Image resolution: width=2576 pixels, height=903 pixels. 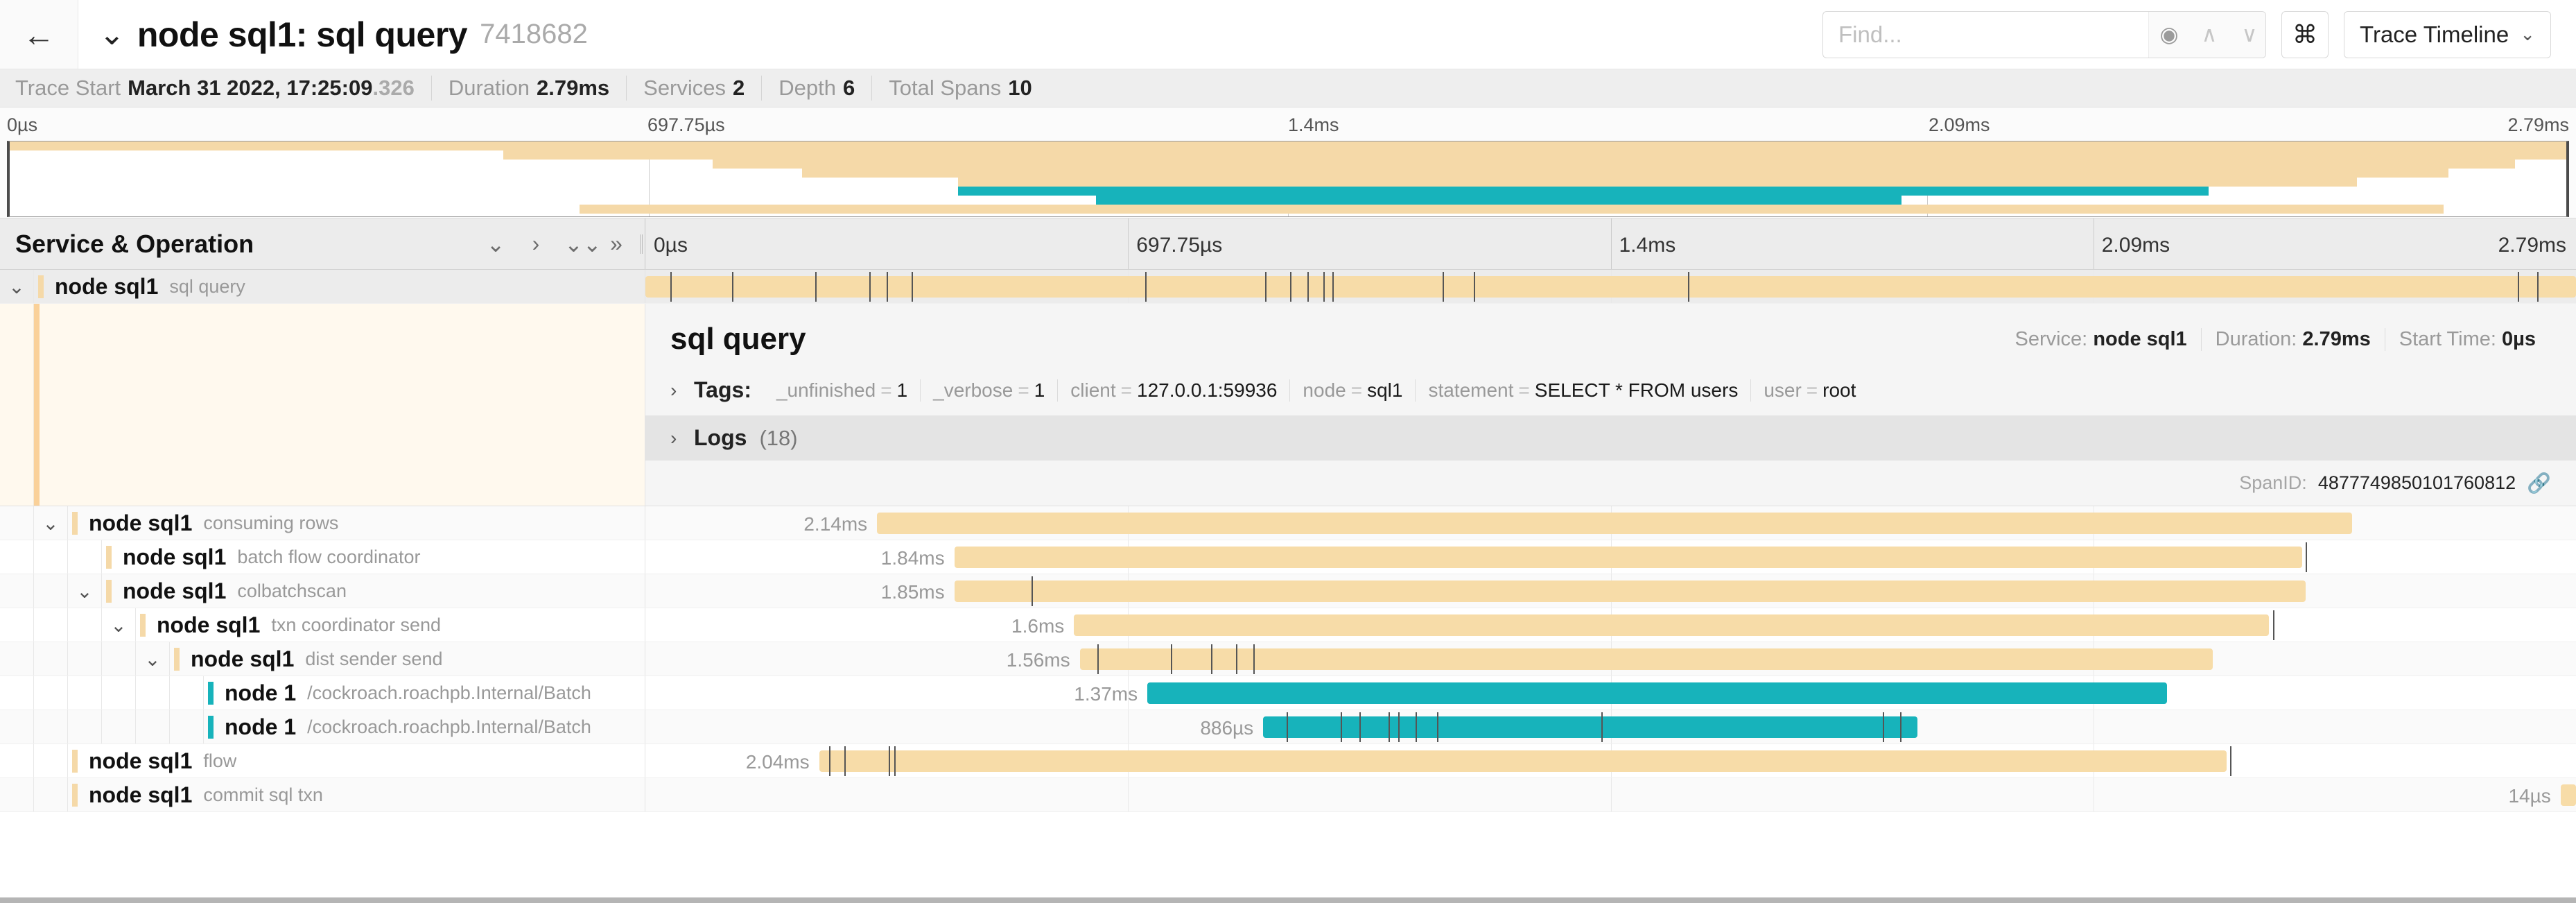 I want to click on tag-item: user = root, so click(x=1809, y=390).